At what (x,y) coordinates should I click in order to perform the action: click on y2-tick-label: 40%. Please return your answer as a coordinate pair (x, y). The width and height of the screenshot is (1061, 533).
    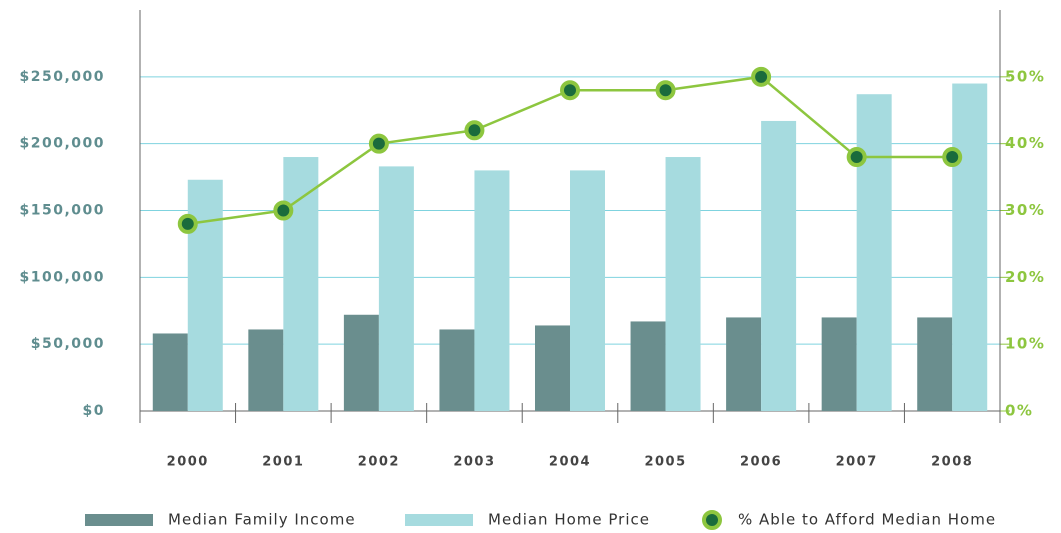
    Looking at the image, I should click on (1025, 143).